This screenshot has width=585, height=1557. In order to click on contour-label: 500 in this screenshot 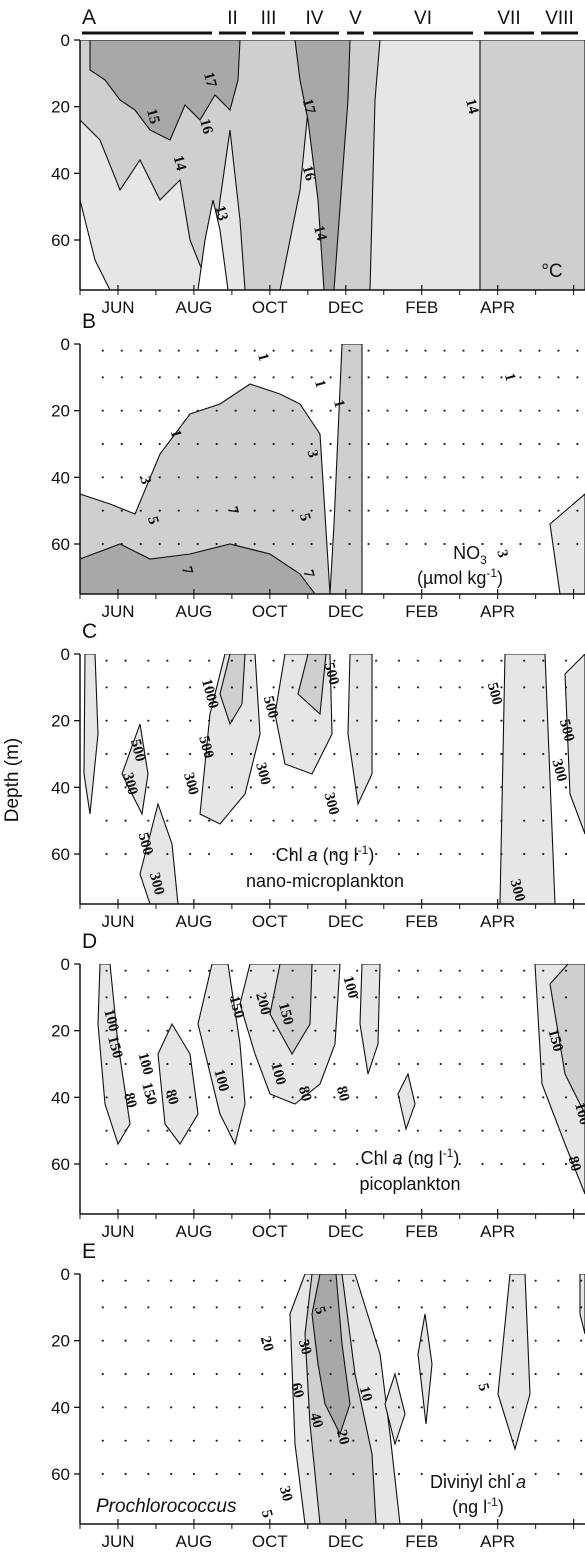, I will do `click(270, 707)`.